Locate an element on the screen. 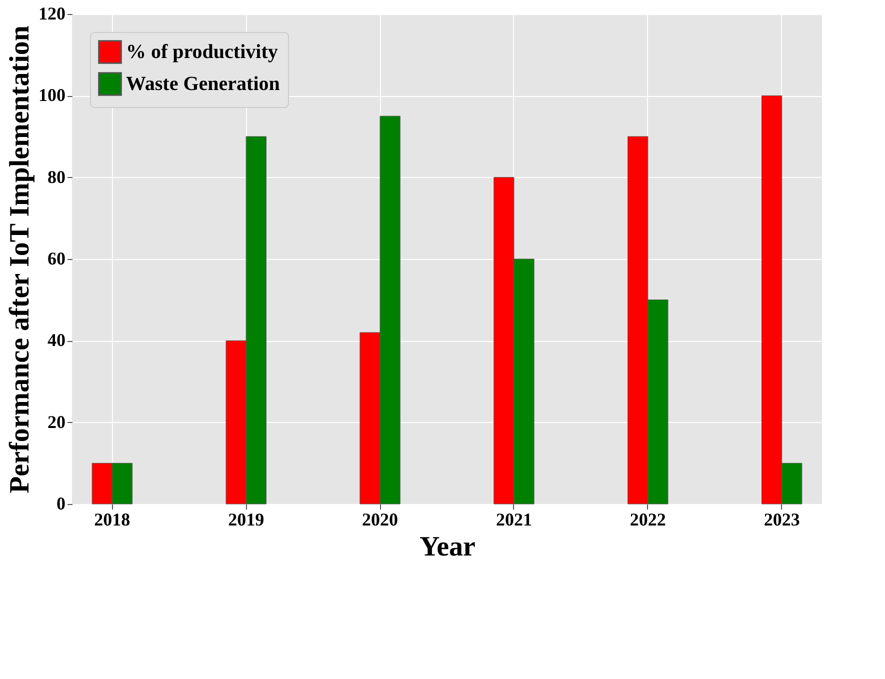 This screenshot has height=679, width=885. legend-label: Waste Generation is located at coordinates (203, 84).